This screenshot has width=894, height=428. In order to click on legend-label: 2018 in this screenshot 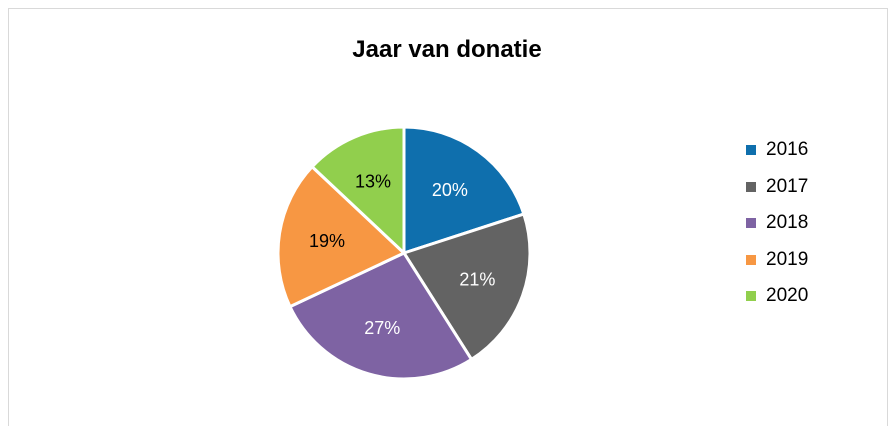, I will do `click(787, 223)`.